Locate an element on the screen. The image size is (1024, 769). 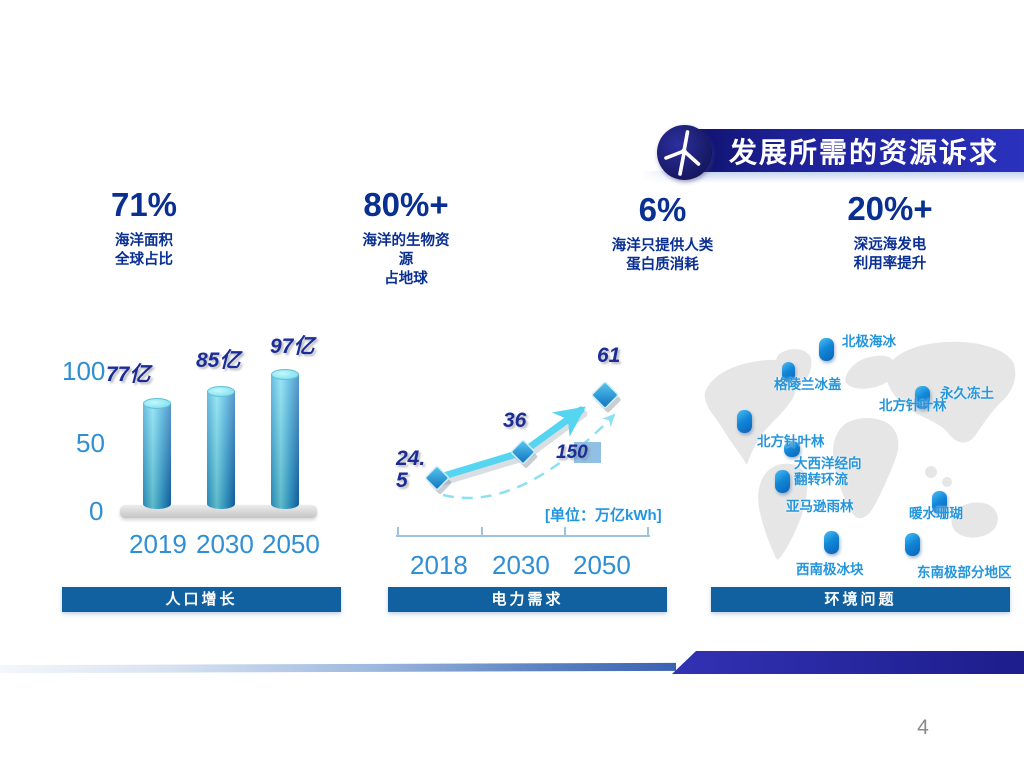
data-point-2050 is located at coordinates (606, 397).